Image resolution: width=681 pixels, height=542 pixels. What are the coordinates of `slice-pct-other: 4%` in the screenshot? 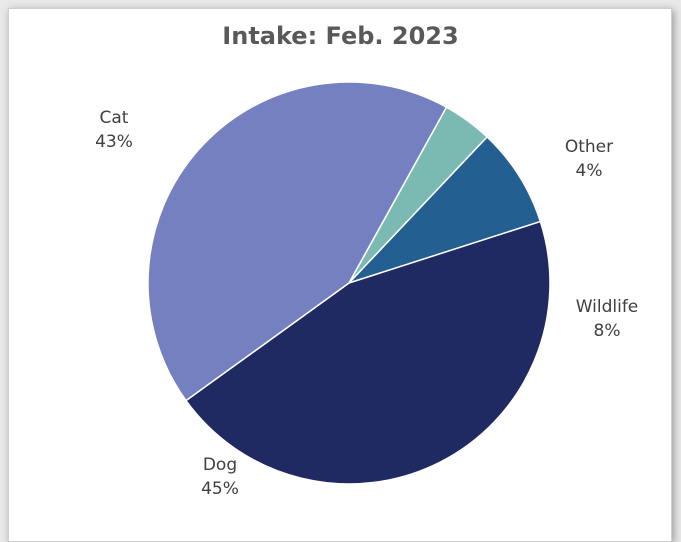 It's located at (589, 171).